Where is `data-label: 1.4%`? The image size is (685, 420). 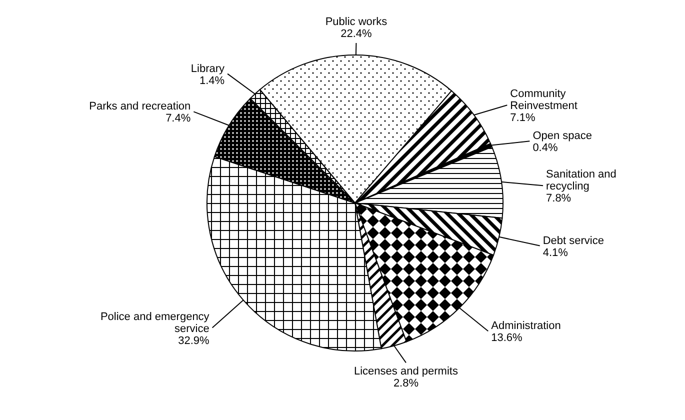
data-label: 1.4% is located at coordinates (212, 80).